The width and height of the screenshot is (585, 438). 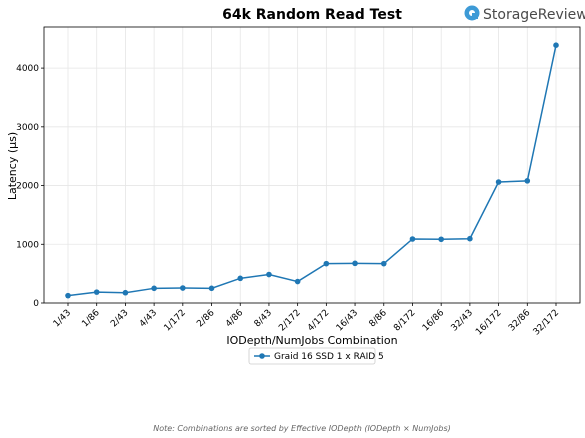 What do you see at coordinates (329, 357) in the screenshot?
I see `legend-entry: Graid 16 SSD 1 x RAID 5` at bounding box center [329, 357].